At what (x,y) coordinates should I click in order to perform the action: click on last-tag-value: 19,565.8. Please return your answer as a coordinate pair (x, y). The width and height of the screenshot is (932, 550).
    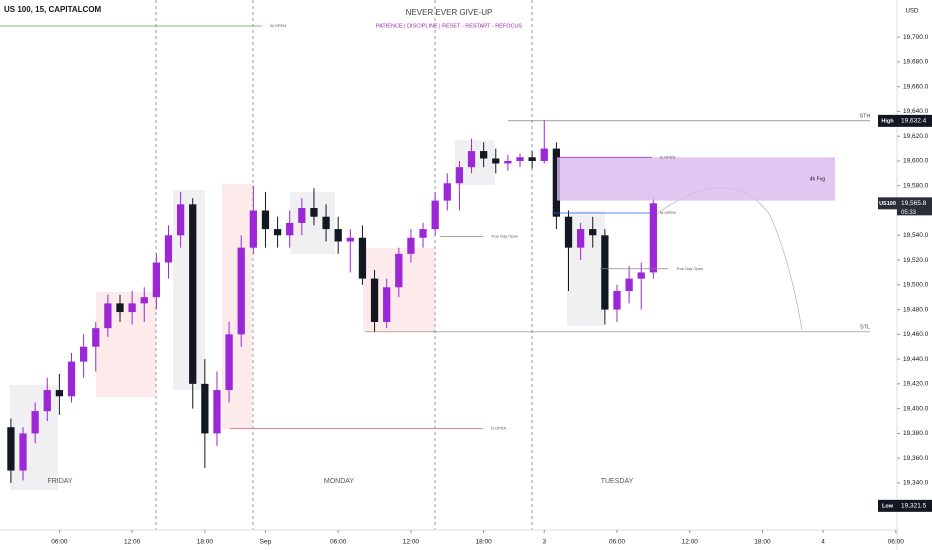
    Looking at the image, I should click on (914, 203).